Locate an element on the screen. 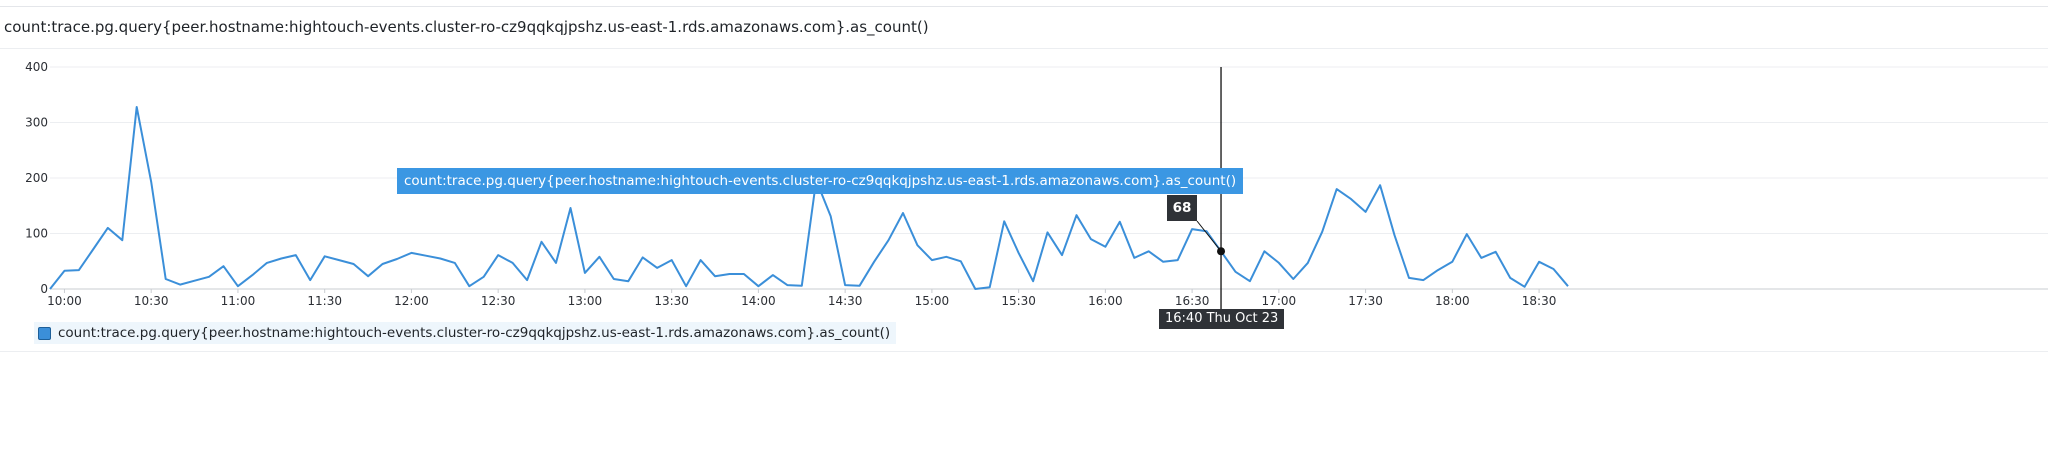 The height and width of the screenshot is (460, 2048). x-tick-label: 18:00 is located at coordinates (1452, 301).